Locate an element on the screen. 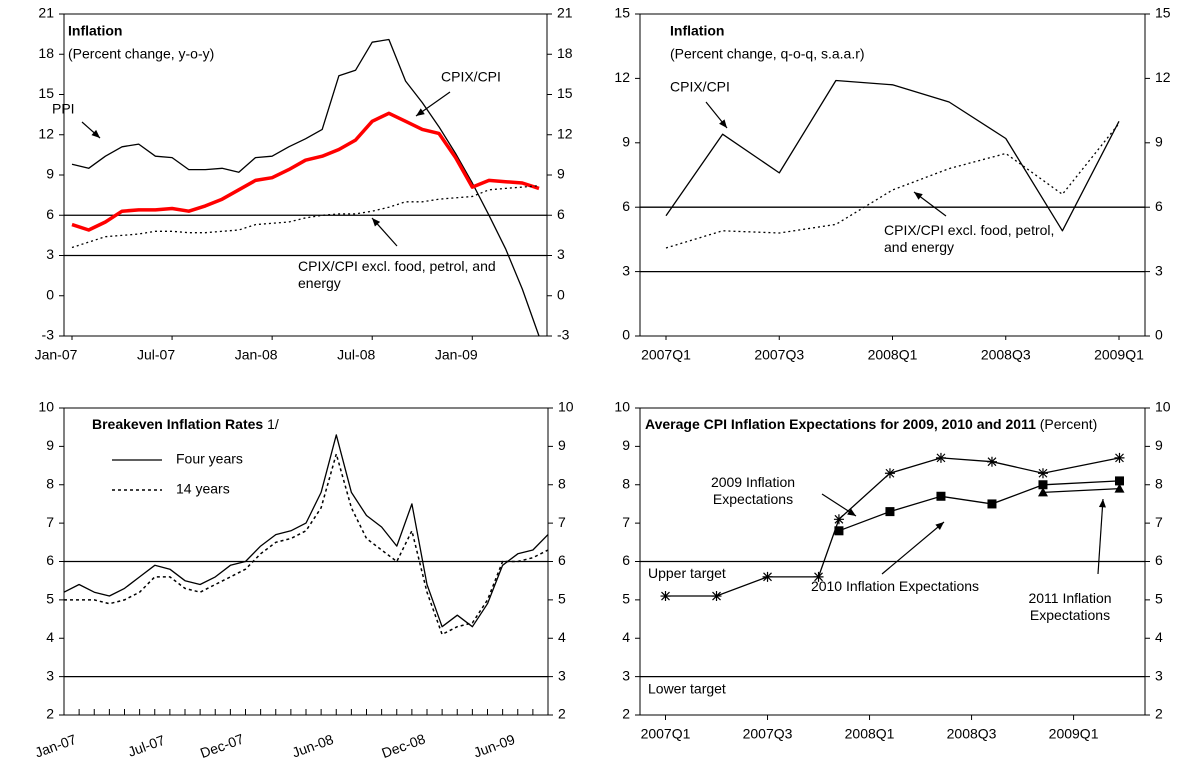  y-tick-label: 10 is located at coordinates (622, 407).